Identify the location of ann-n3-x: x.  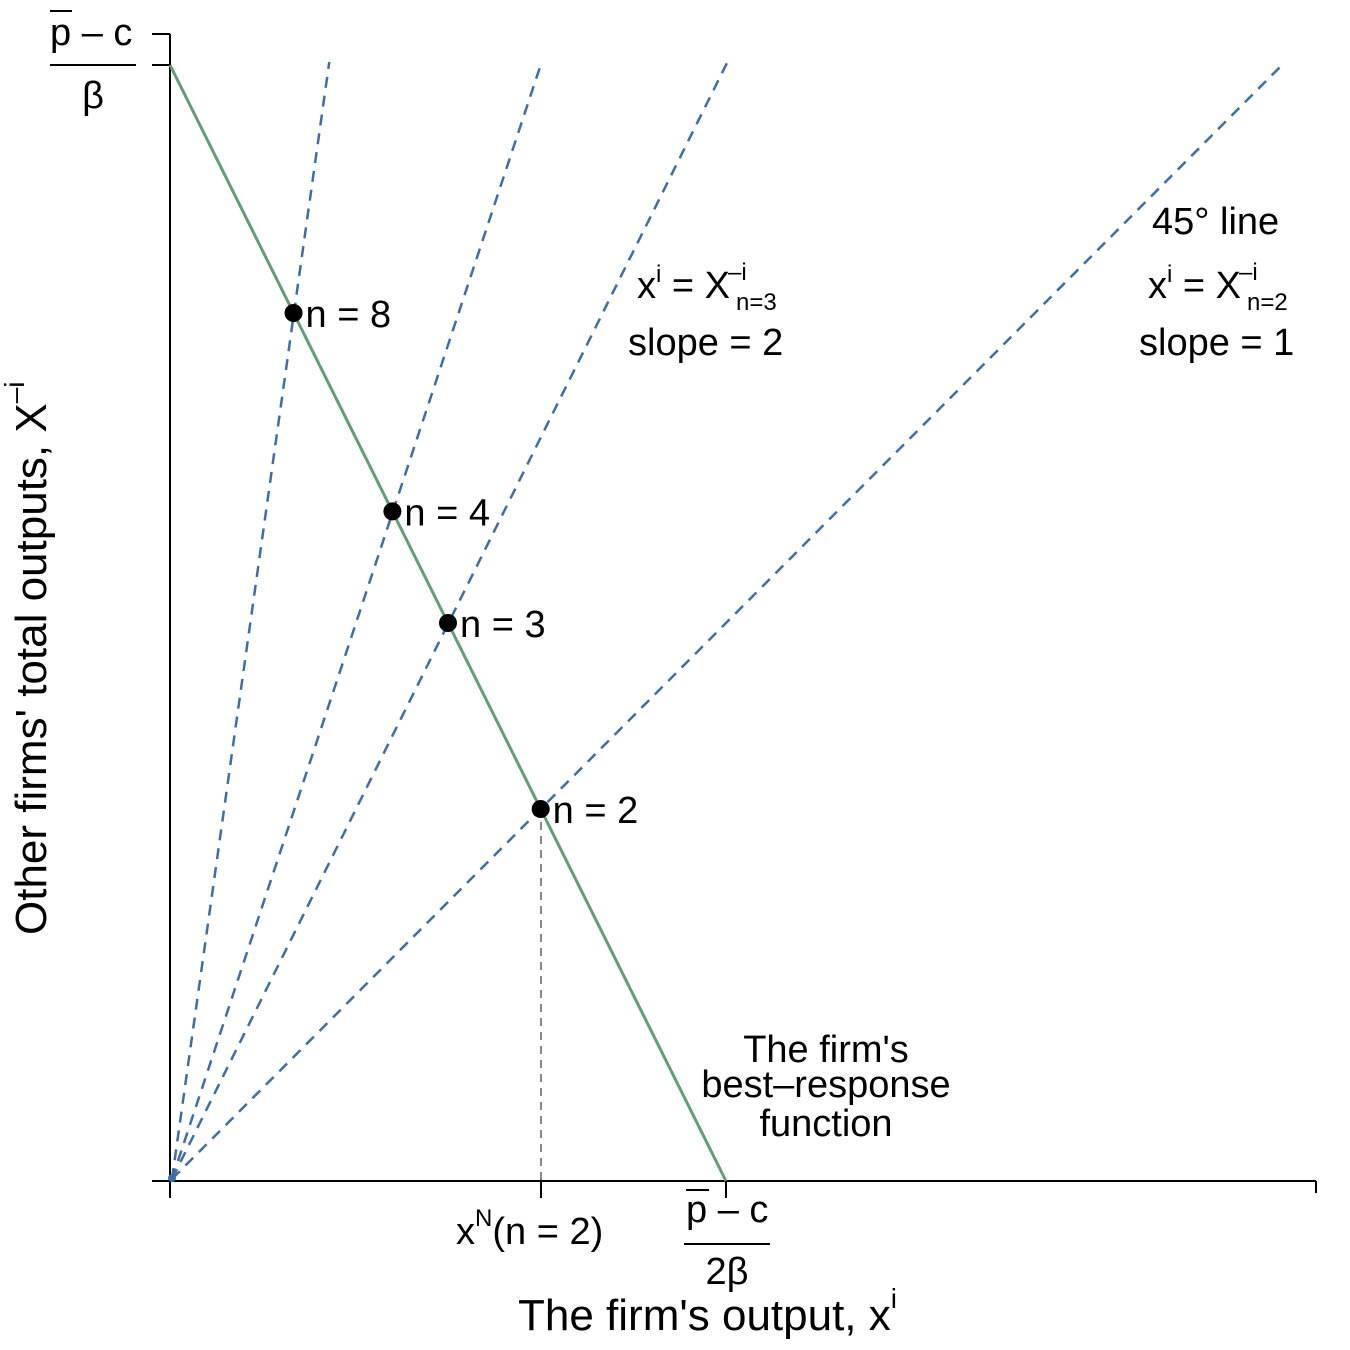
(646, 286).